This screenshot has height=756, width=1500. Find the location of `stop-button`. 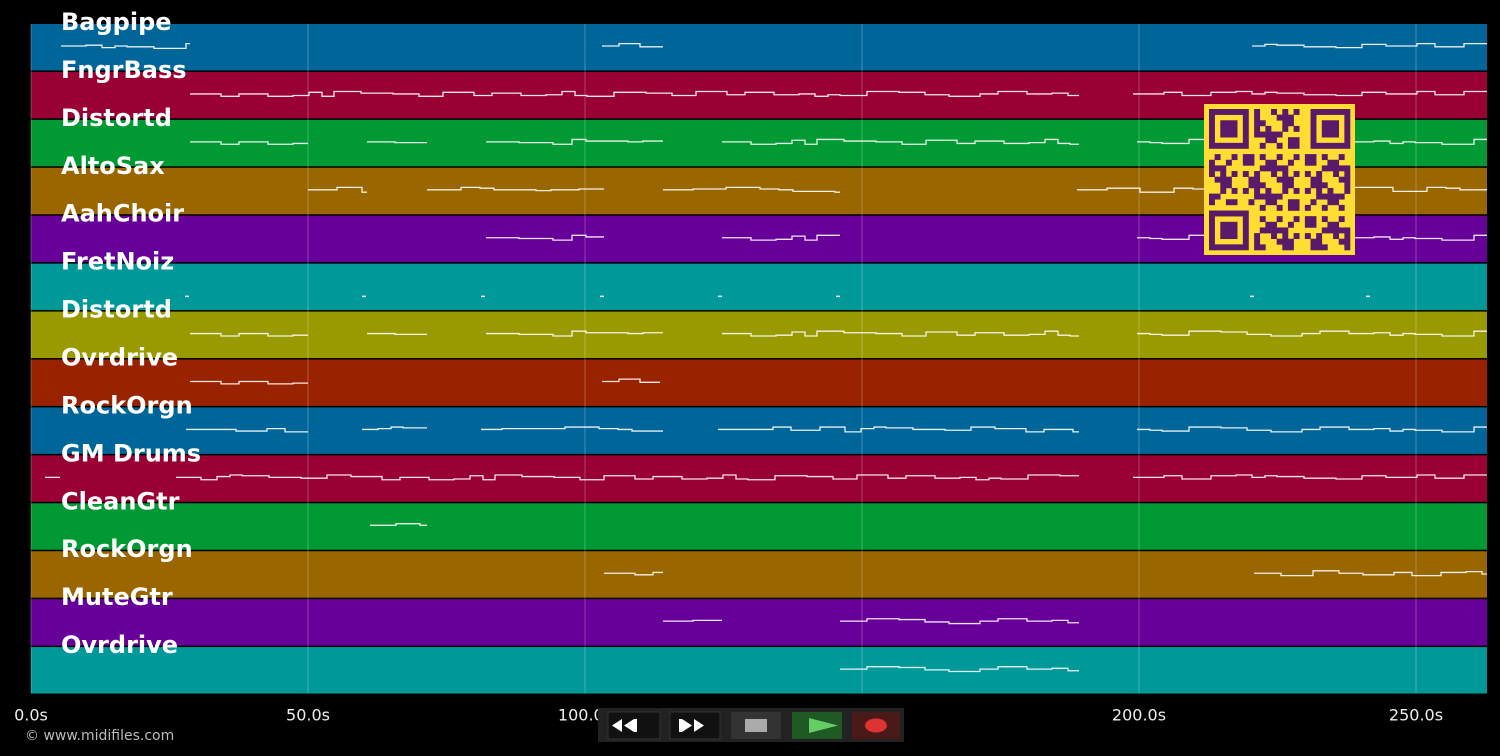

stop-button is located at coordinates (756, 725).